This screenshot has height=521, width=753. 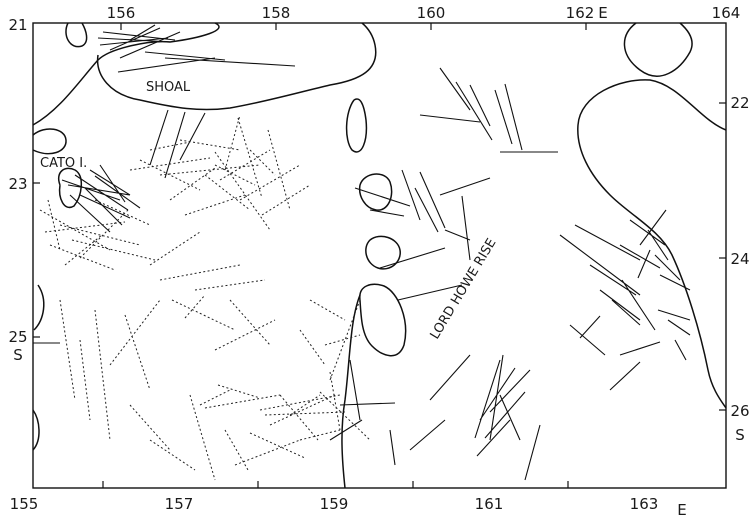 I want to click on right-tick-label: 24, so click(x=739, y=259).